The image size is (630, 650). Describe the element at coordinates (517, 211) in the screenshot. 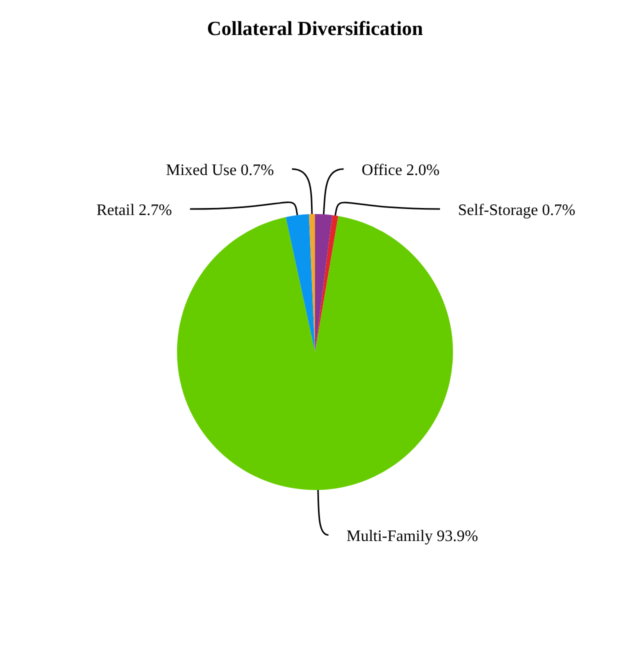

I see `slice-label: Self-Storage 0.7%` at that location.